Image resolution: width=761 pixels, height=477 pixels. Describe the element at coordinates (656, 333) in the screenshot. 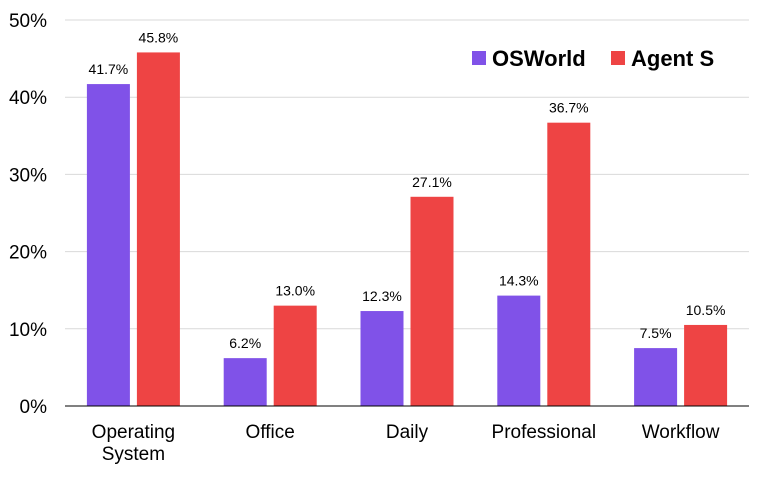

I see `data-label: 7.5%` at that location.